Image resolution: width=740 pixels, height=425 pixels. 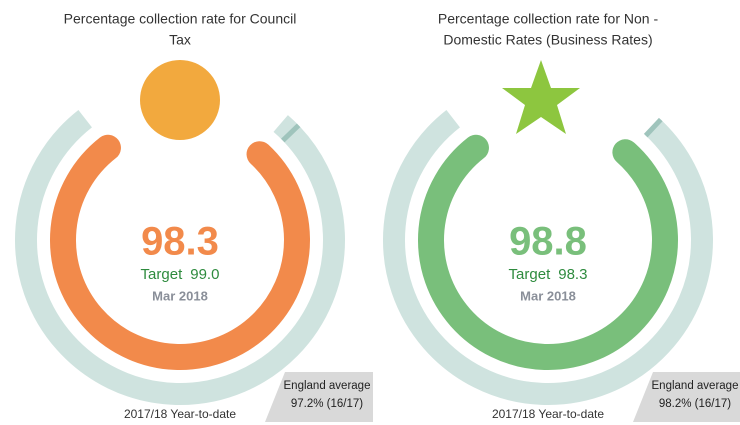 I want to click on gauge-title: Tax, so click(x=180, y=40).